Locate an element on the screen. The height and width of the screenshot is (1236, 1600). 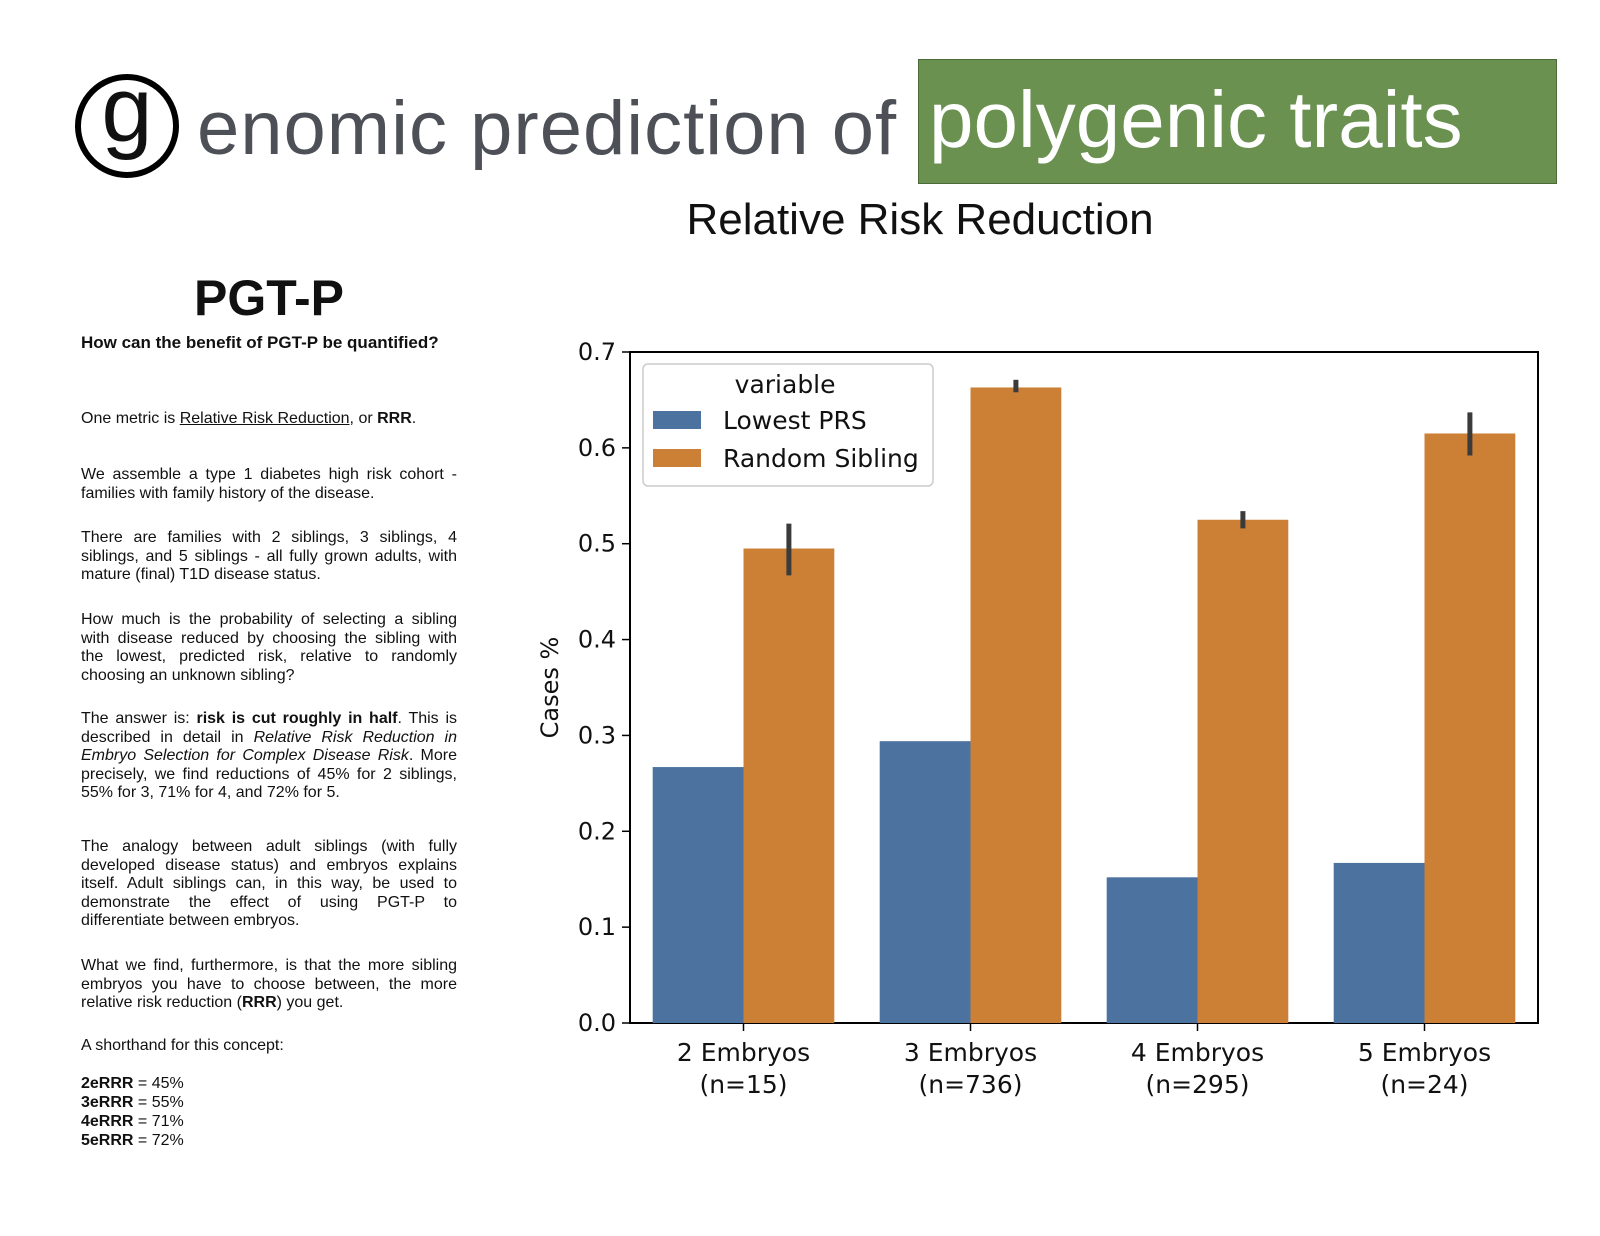
rrr-key: 4eRRR is located at coordinates (107, 1121).